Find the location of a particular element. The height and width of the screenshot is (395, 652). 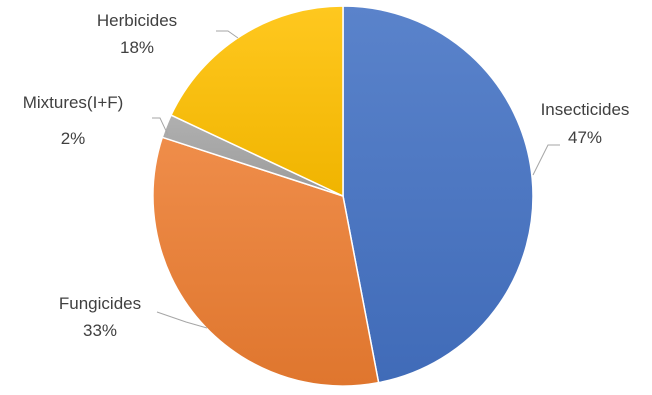

slice-category-label: Insecticides is located at coordinates (585, 109).